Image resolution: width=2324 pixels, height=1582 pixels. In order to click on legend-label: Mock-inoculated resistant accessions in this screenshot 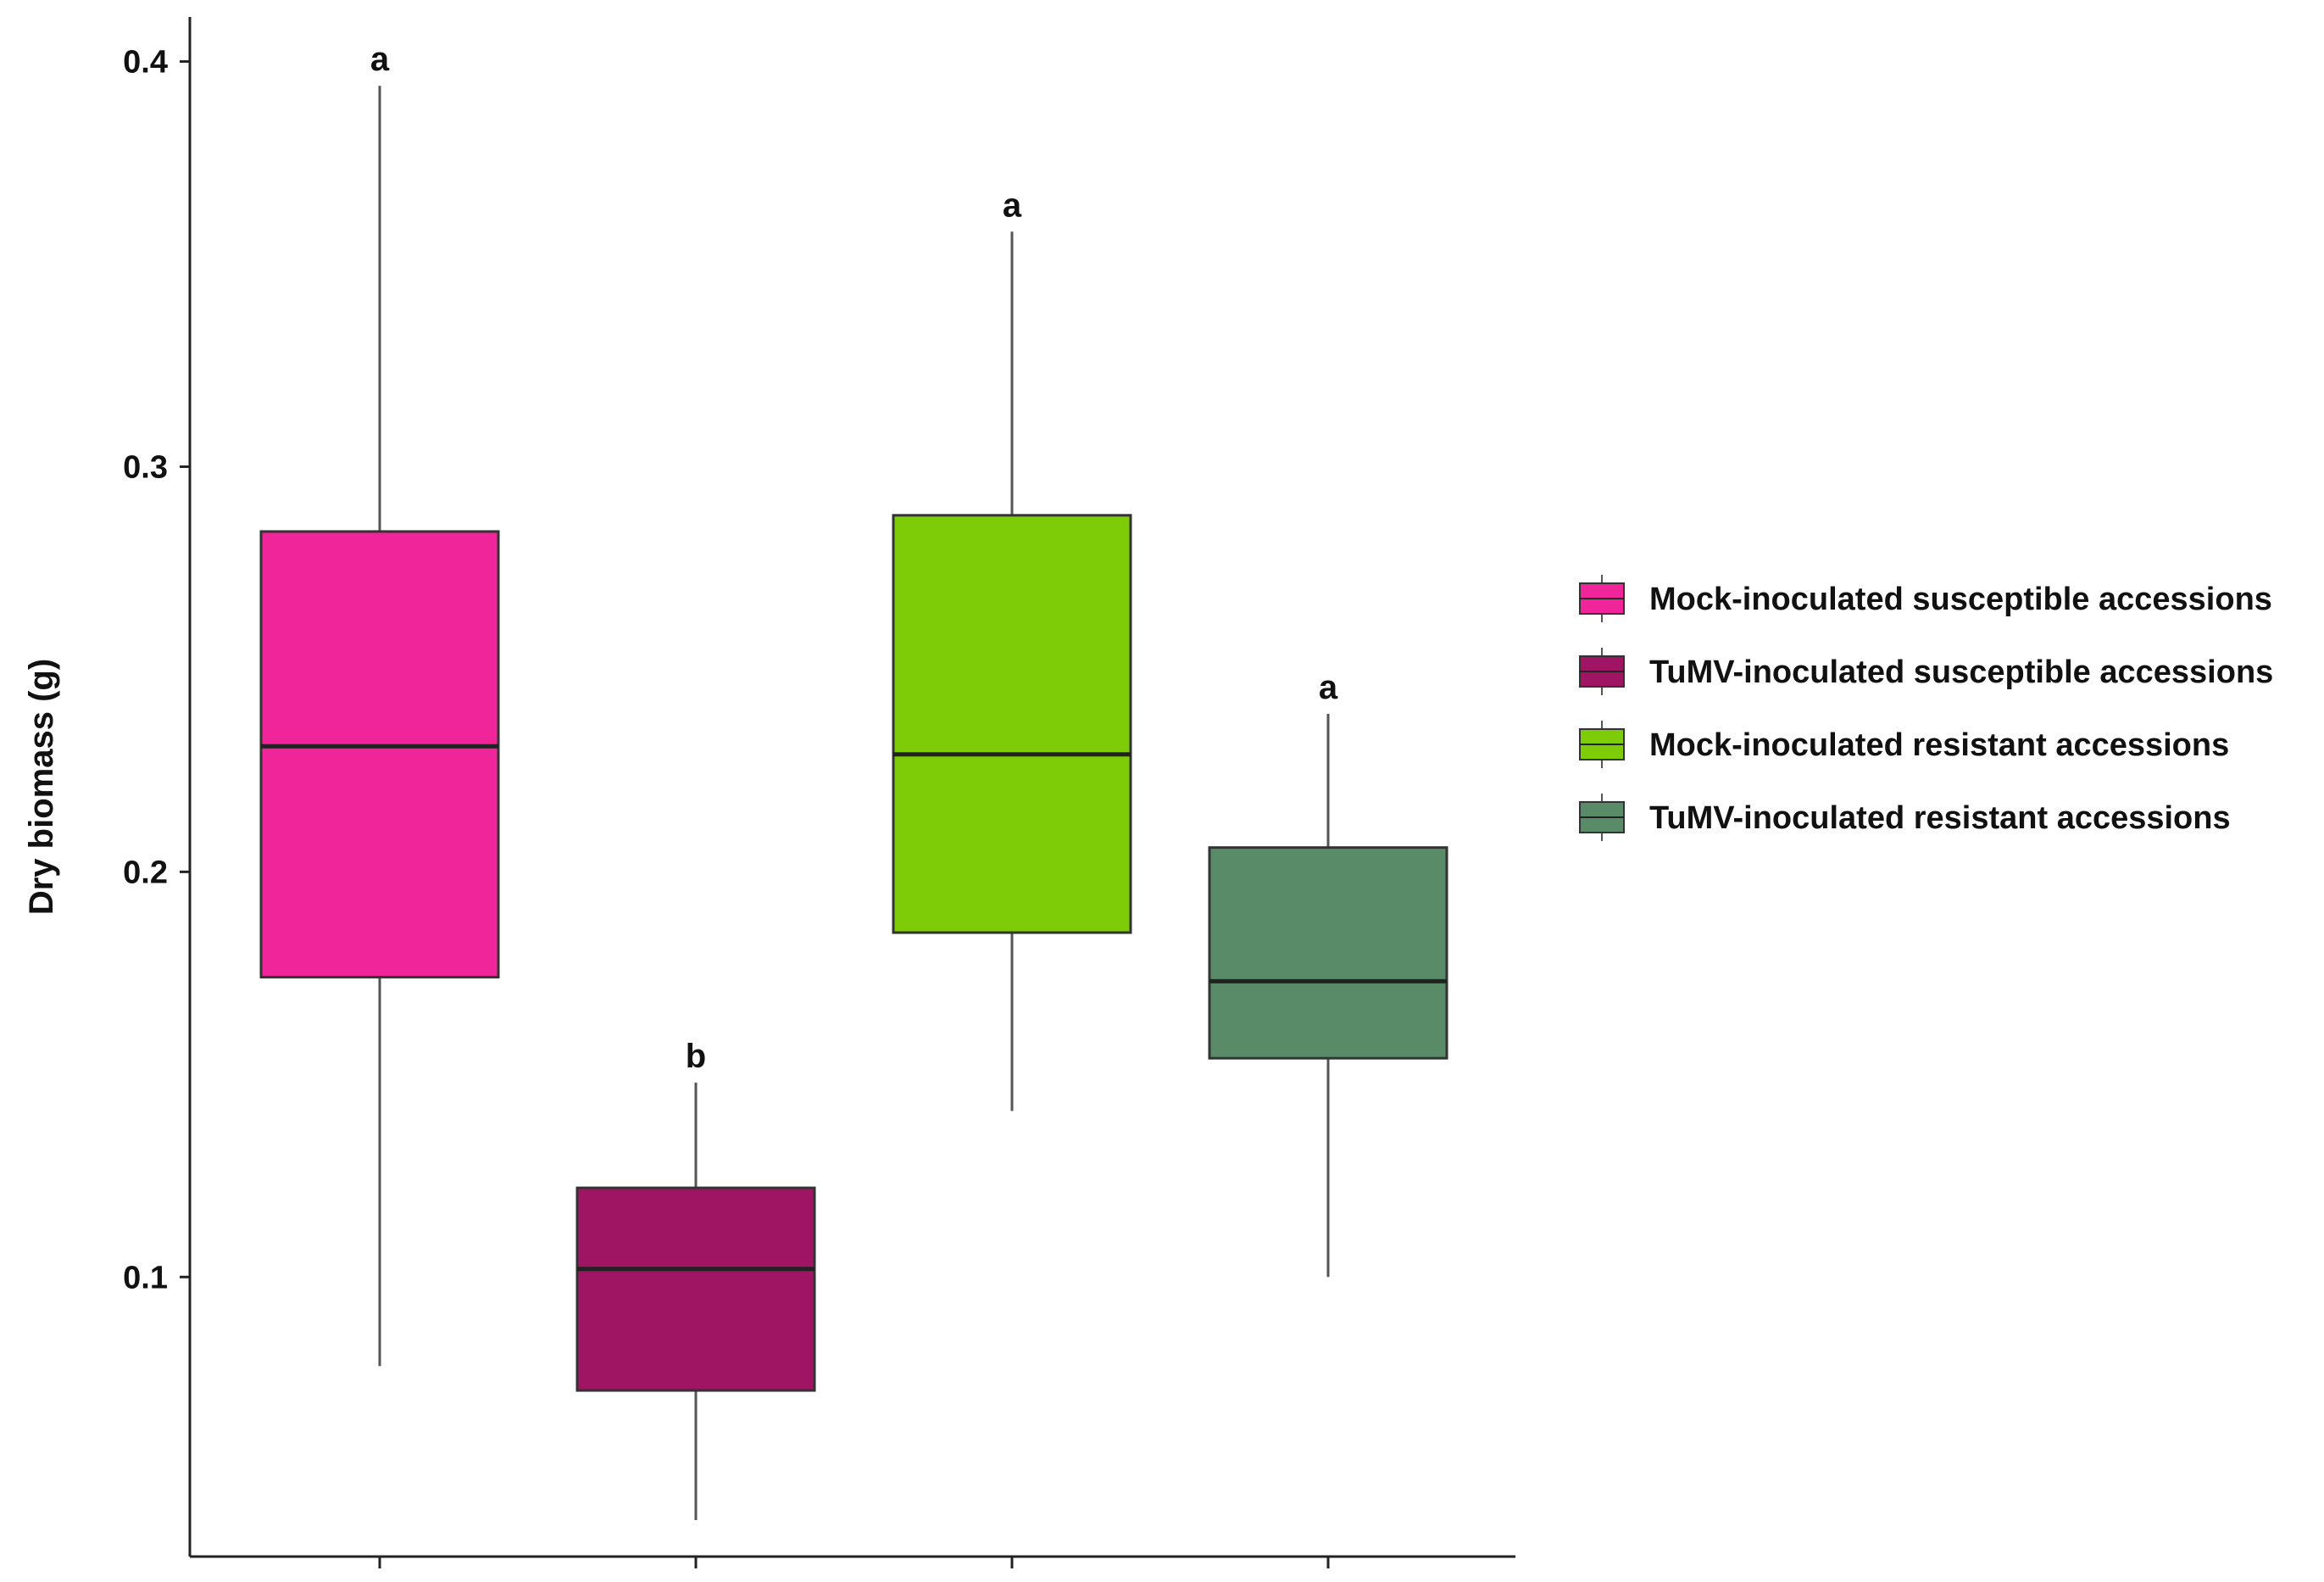, I will do `click(1939, 745)`.